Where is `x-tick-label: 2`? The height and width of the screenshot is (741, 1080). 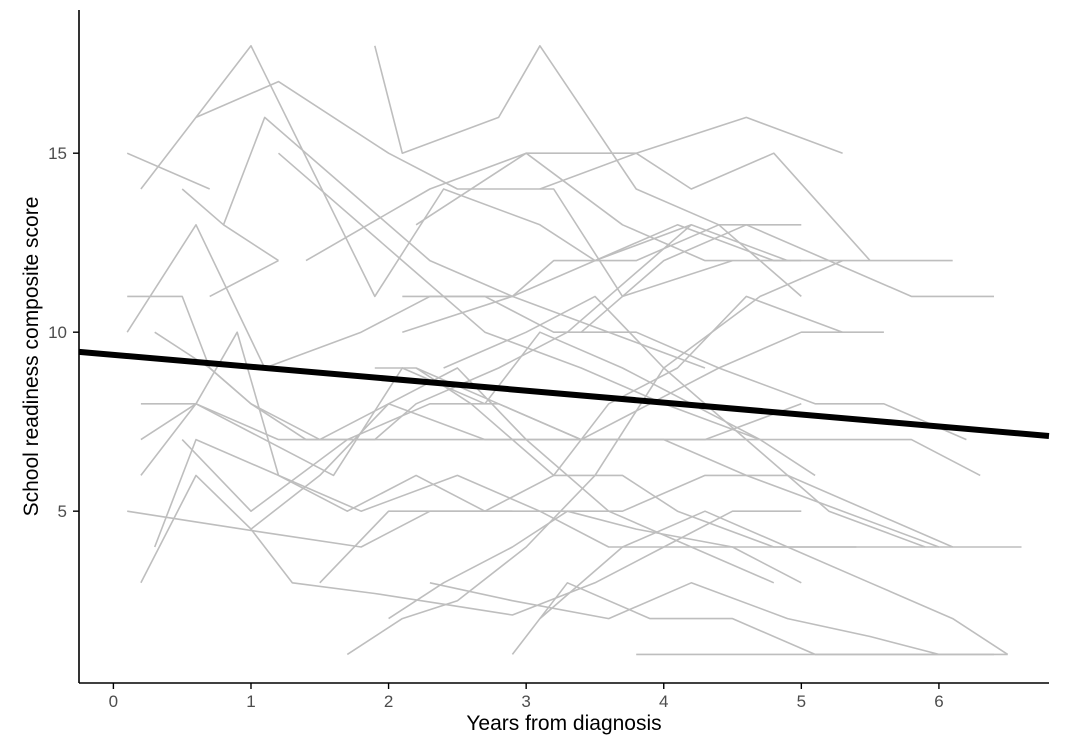 x-tick-label: 2 is located at coordinates (388, 701).